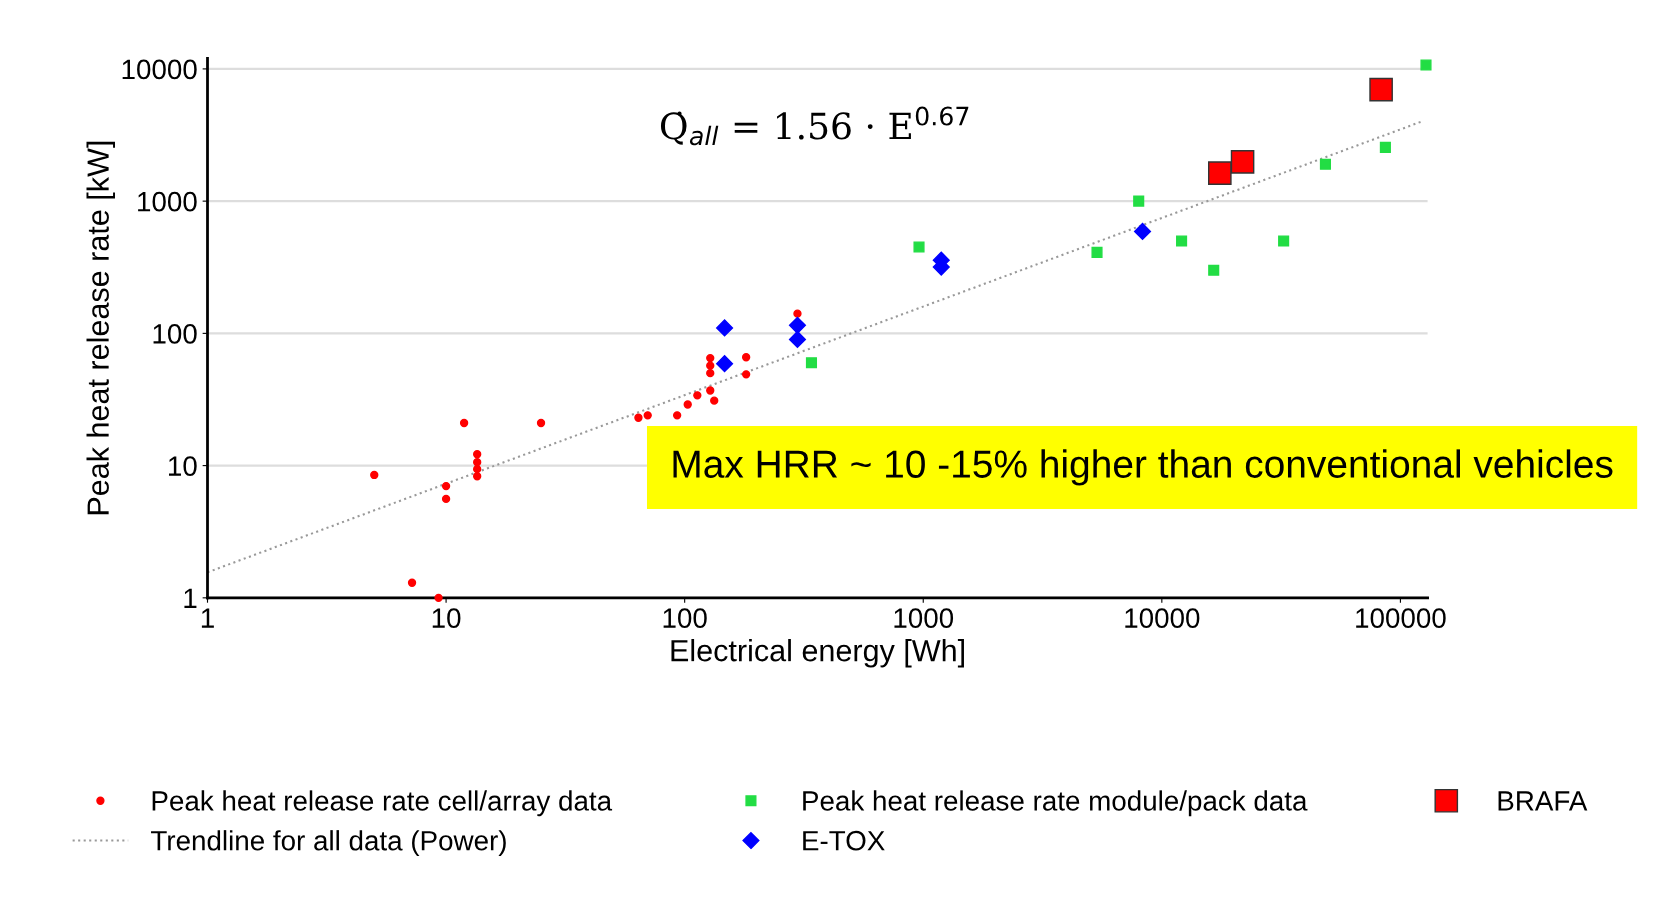 The width and height of the screenshot is (1660, 899). Describe the element at coordinates (175, 334) in the screenshot. I see `y-tick-label: 100` at that location.